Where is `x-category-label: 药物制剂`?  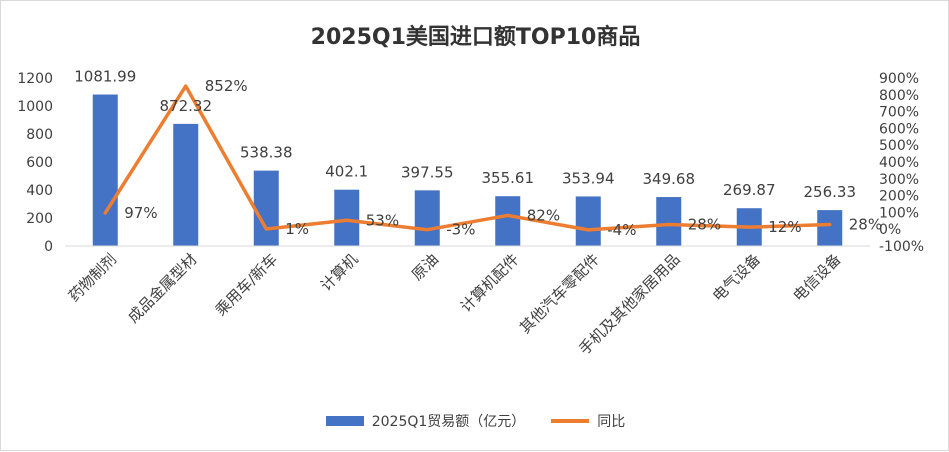 x-category-label: 药物制剂 is located at coordinates (92, 277).